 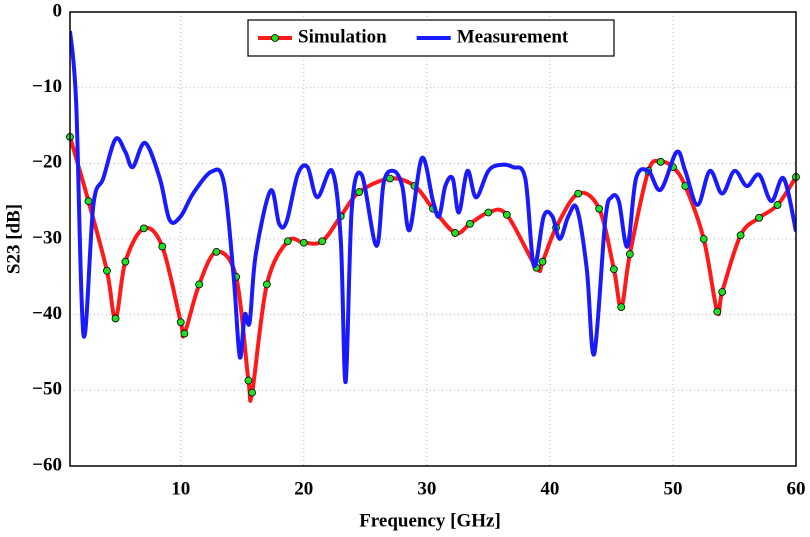 What do you see at coordinates (426, 488) in the screenshot?
I see `x-tick-label: 30` at bounding box center [426, 488].